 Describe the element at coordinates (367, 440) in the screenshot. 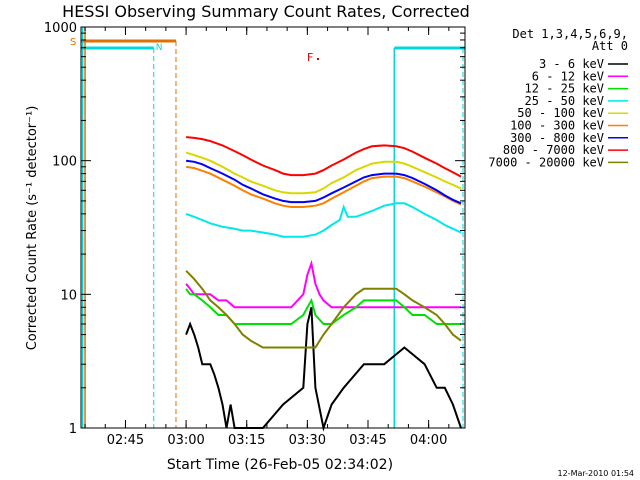

I see `x-tick-label: 03:45` at that location.